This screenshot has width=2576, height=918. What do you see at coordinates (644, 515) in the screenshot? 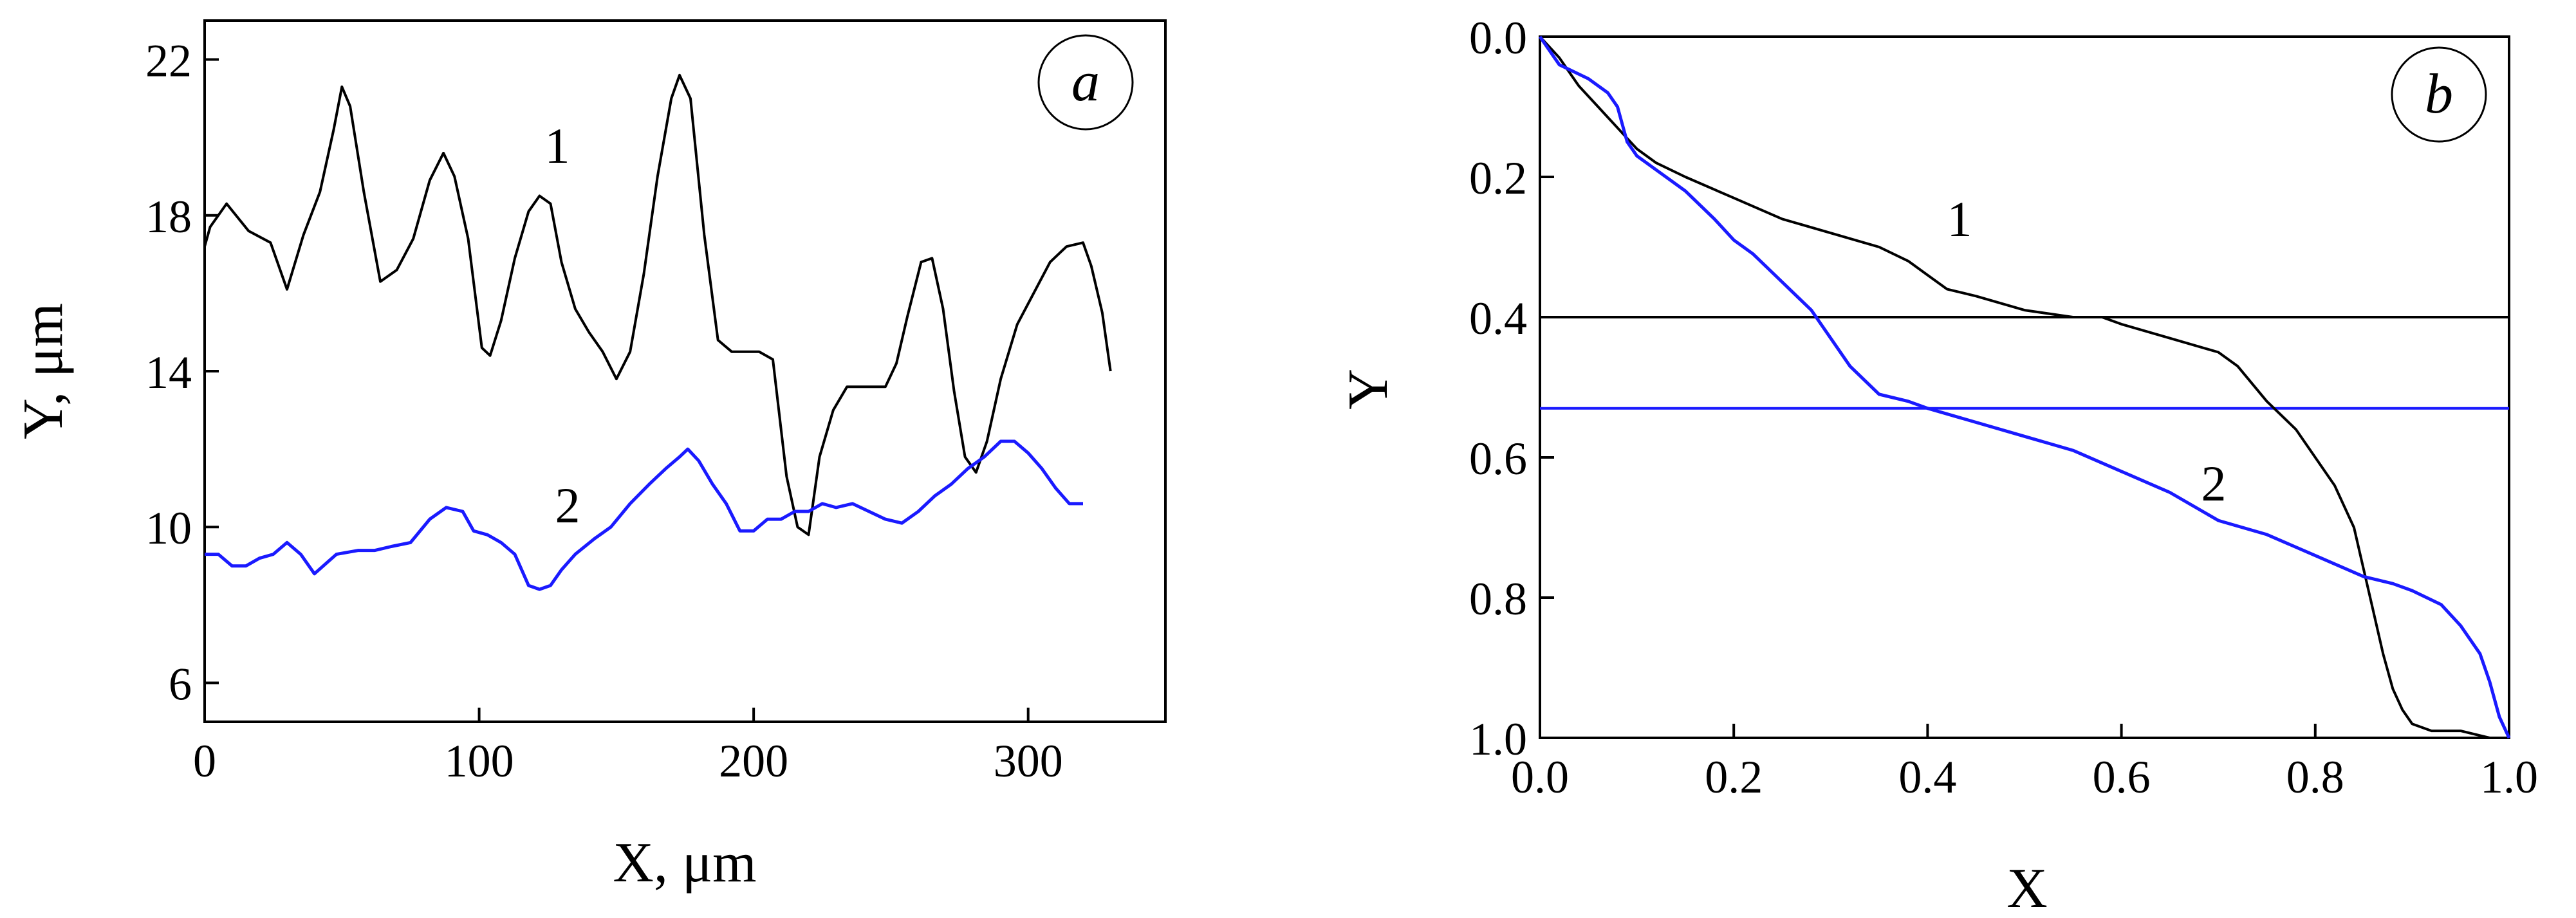
I see `a-series-2-line` at bounding box center [644, 515].